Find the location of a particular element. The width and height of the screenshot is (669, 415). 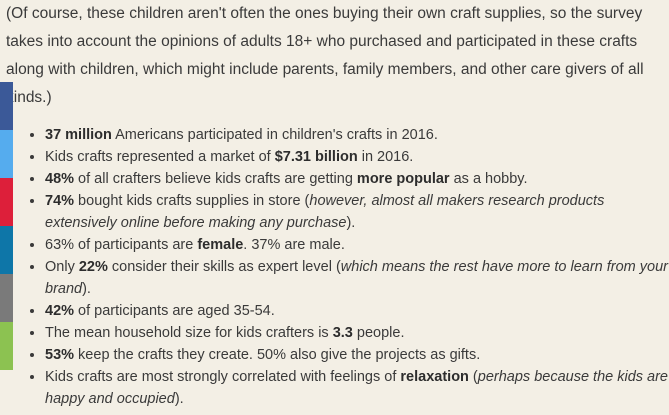

twitter-share-button is located at coordinates (6, 154).